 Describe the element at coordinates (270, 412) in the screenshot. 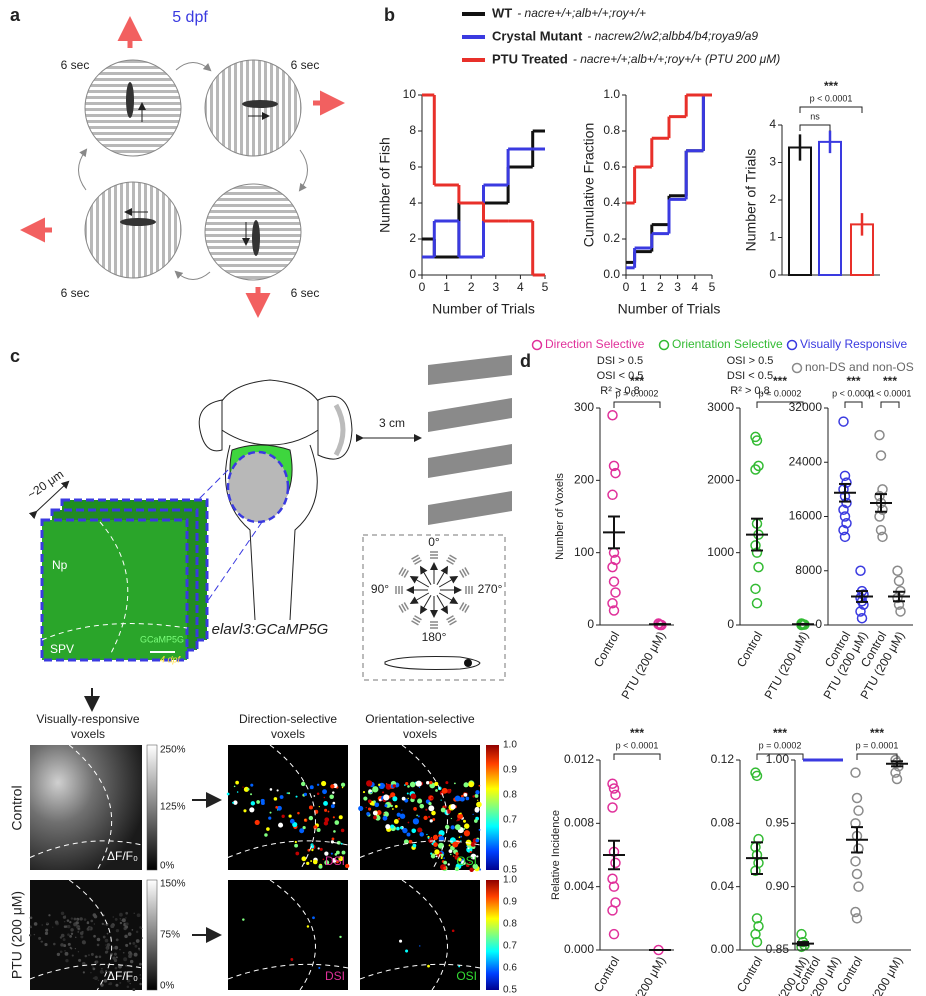

I see `forebrain` at that location.